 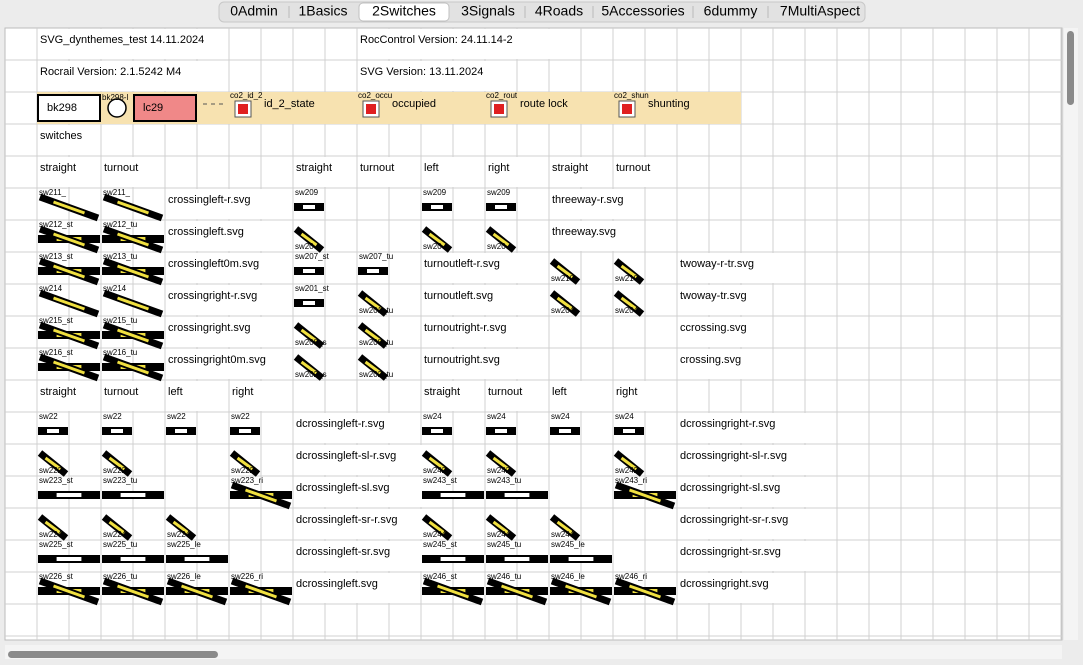 I want to click on switch-icon: sw243_ri, so click(x=645, y=493).